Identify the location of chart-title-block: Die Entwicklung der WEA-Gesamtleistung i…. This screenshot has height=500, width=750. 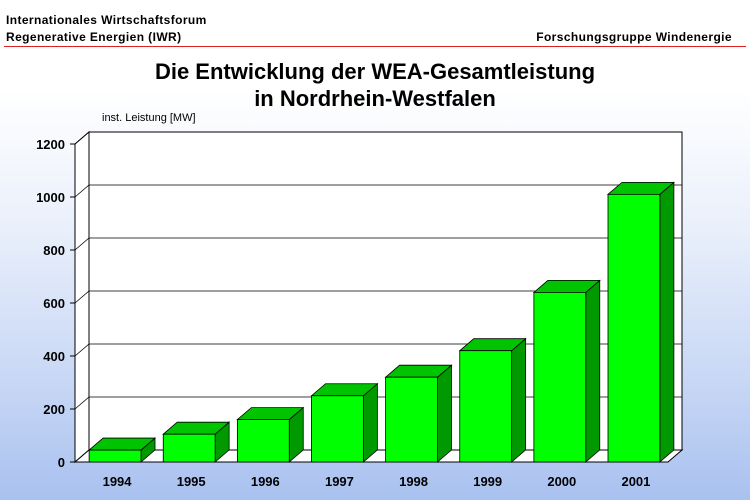
(375, 85).